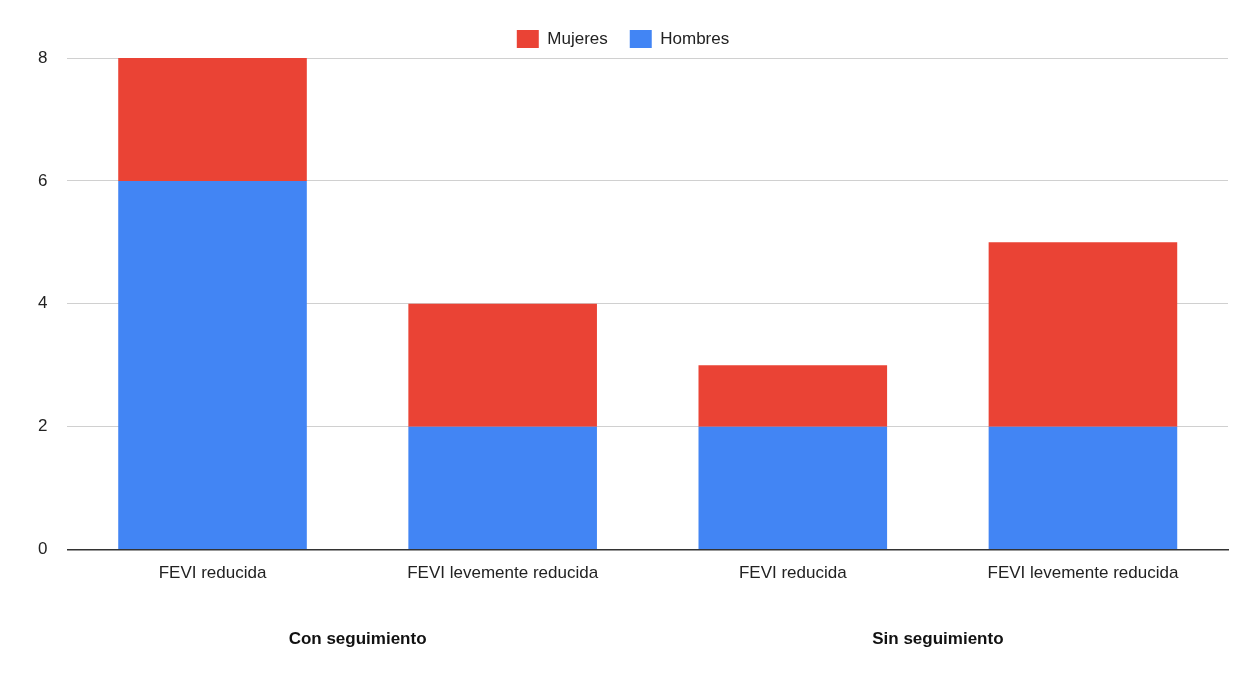 The image size is (1256, 675). What do you see at coordinates (42, 180) in the screenshot?
I see `y-tick-label: 6` at bounding box center [42, 180].